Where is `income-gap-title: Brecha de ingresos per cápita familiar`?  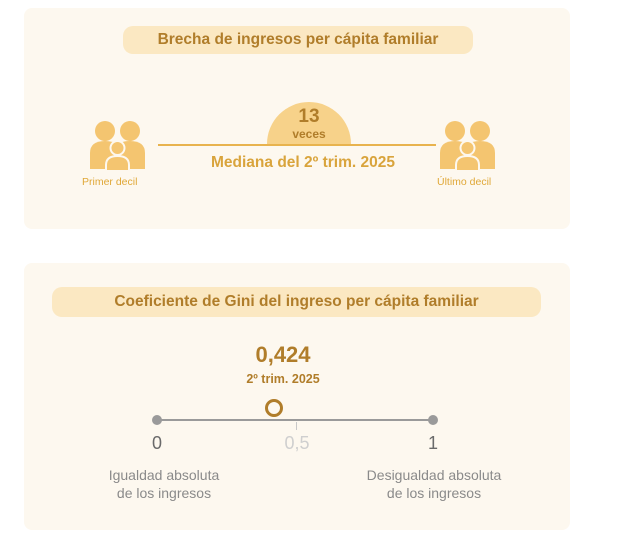
income-gap-title: Brecha de ingresos per cápita familiar is located at coordinates (298, 40).